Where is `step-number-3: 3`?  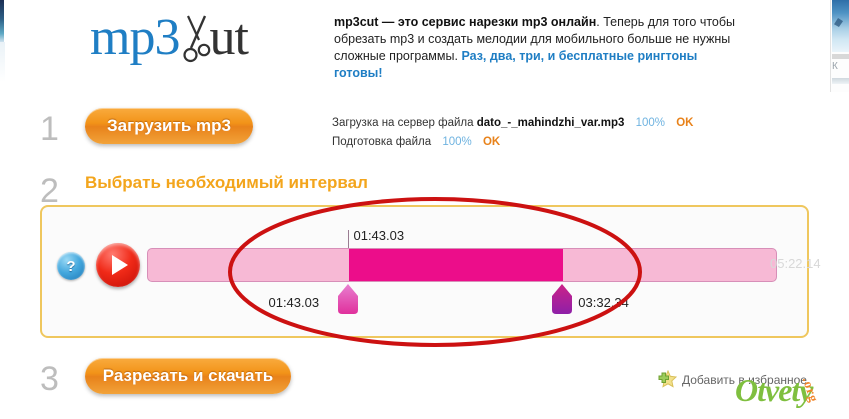
step-number-3: 3 is located at coordinates (49, 379).